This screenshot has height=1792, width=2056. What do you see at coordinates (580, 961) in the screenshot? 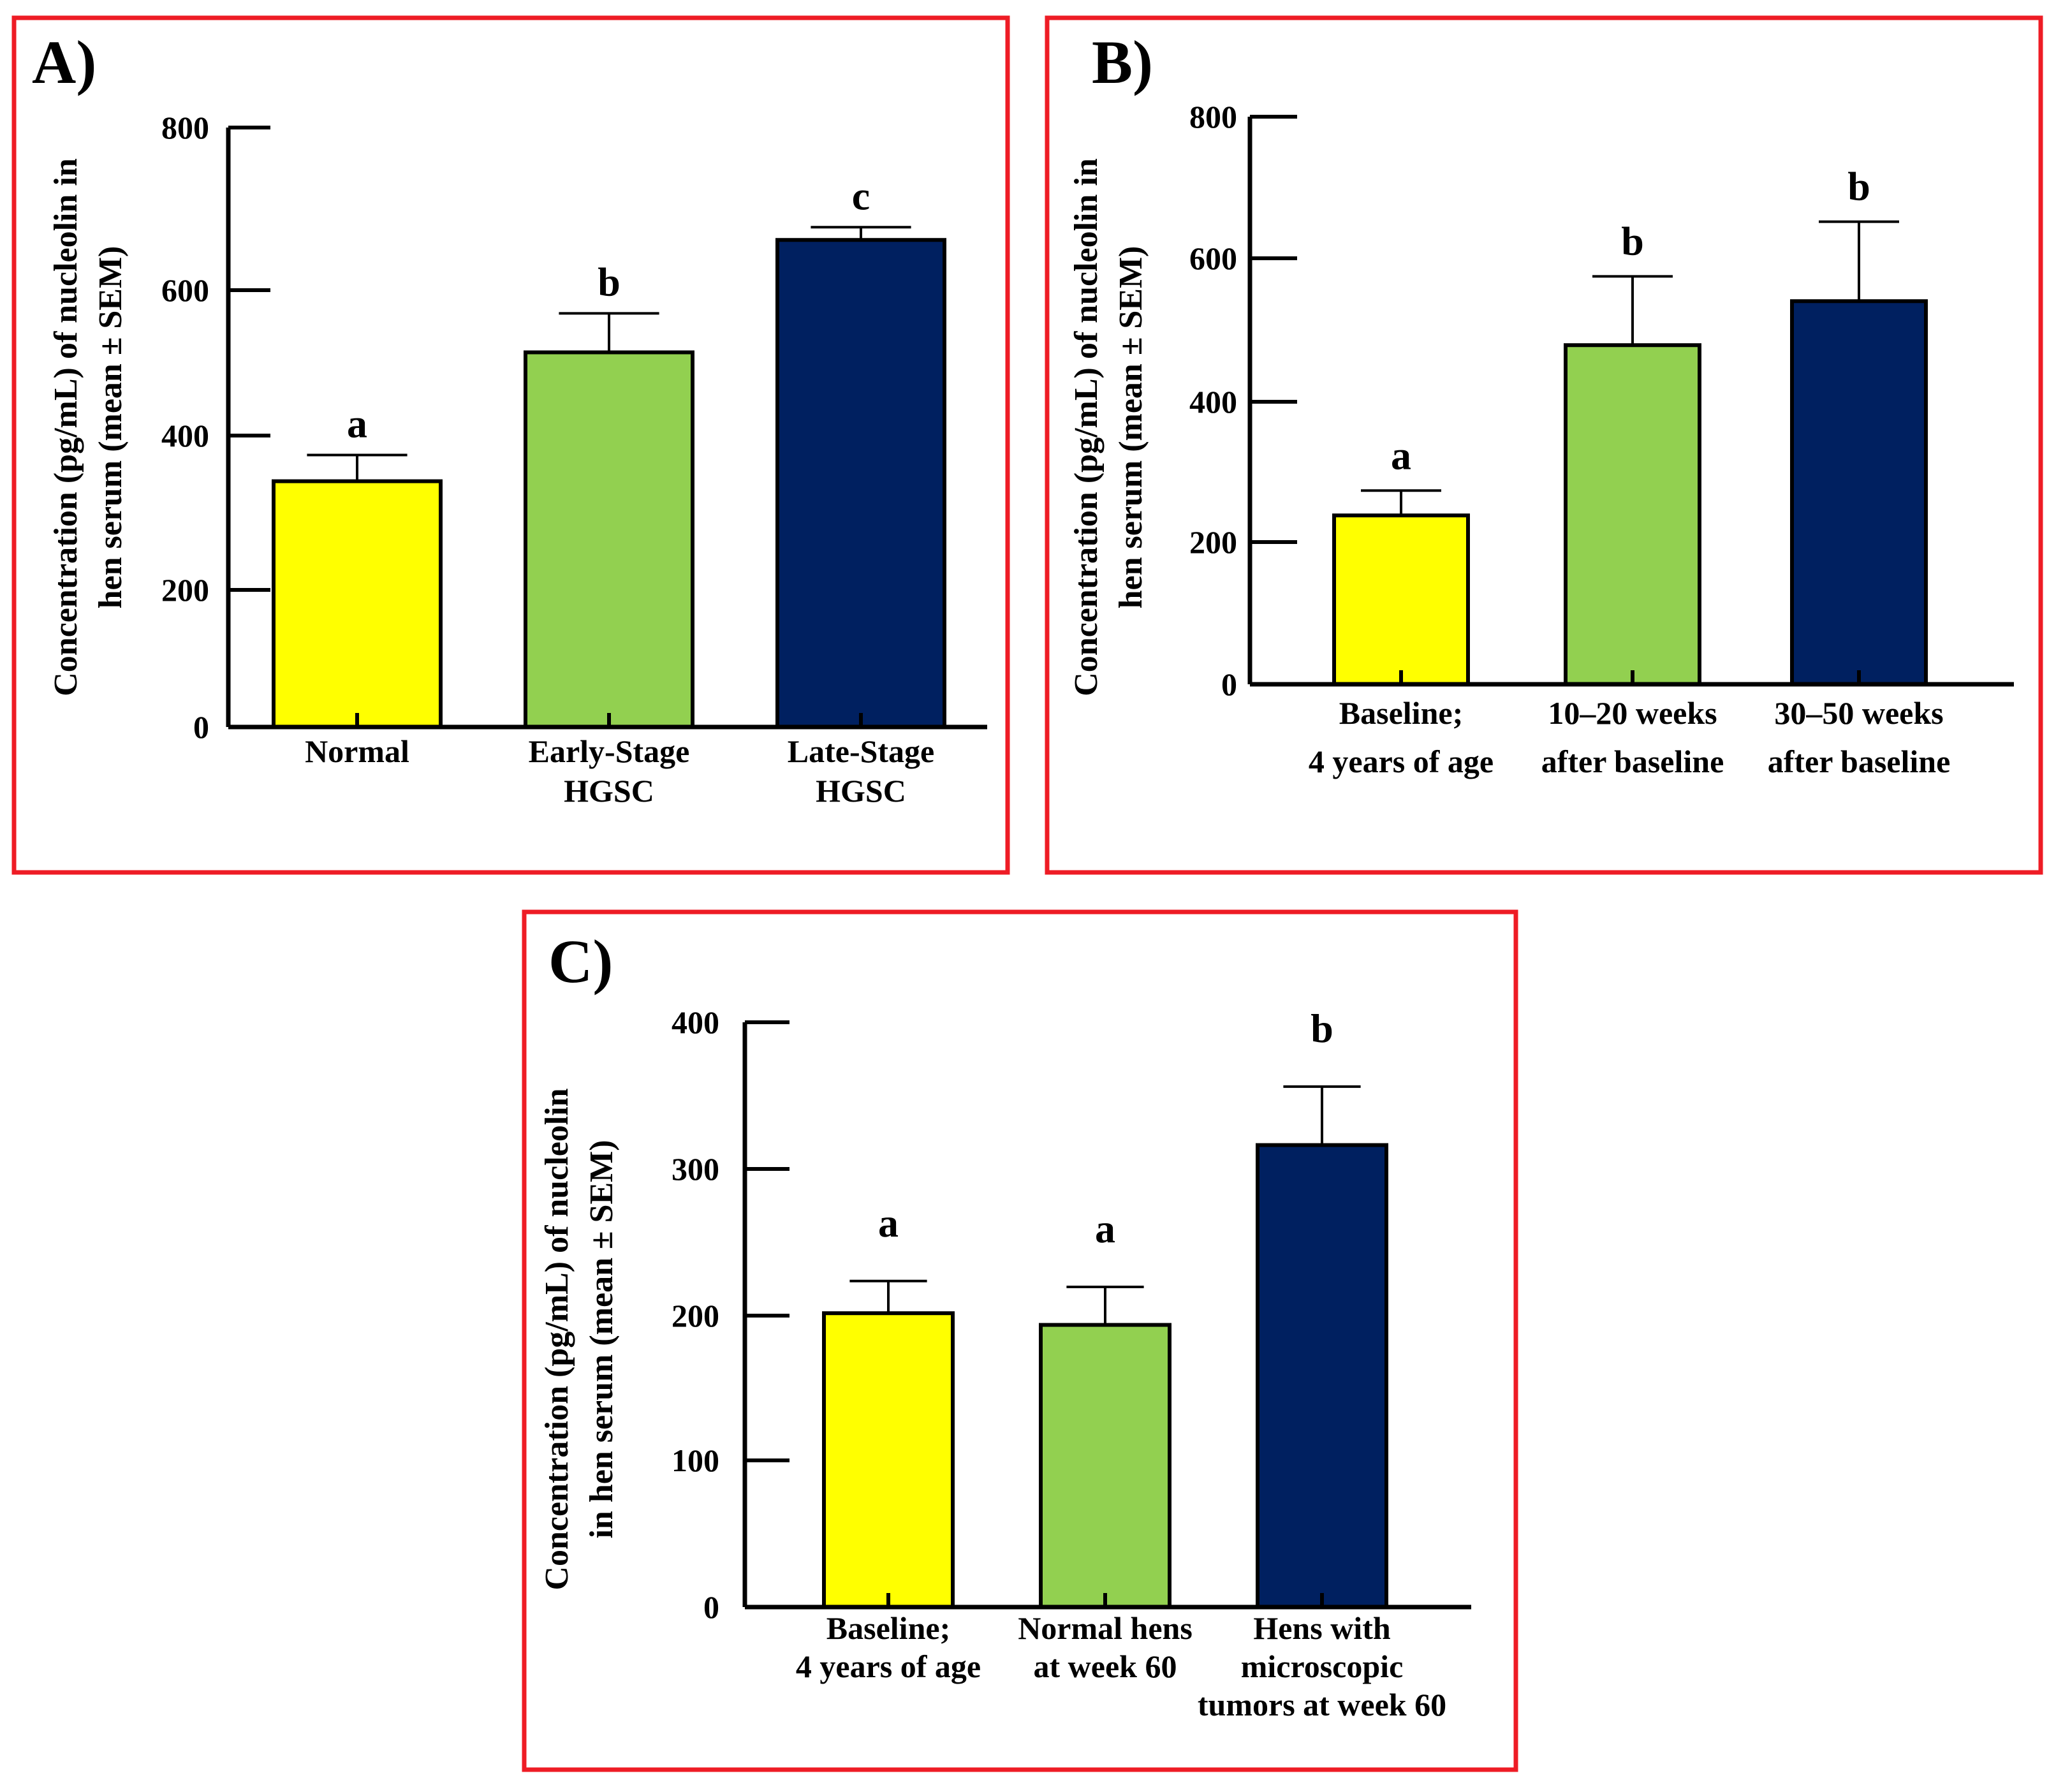
I see `panel-letter: C)` at bounding box center [580, 961].